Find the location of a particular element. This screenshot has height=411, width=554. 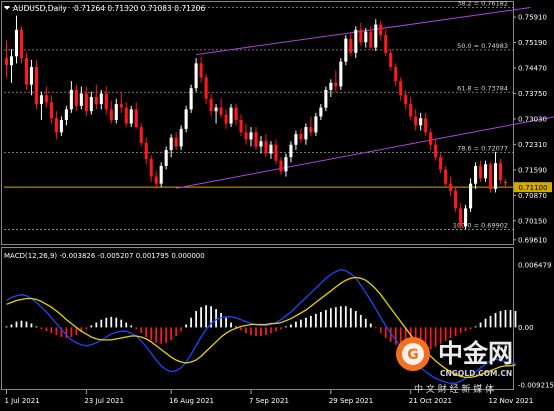

price-tick-label: 0.71590 is located at coordinates (532, 170).